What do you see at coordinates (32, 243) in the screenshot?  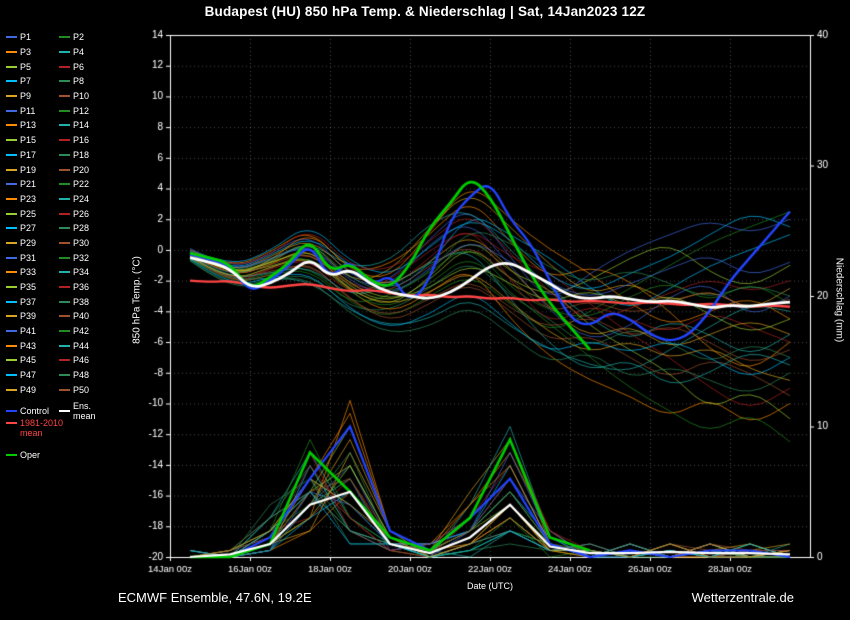 I see `legend-member: P29` at bounding box center [32, 243].